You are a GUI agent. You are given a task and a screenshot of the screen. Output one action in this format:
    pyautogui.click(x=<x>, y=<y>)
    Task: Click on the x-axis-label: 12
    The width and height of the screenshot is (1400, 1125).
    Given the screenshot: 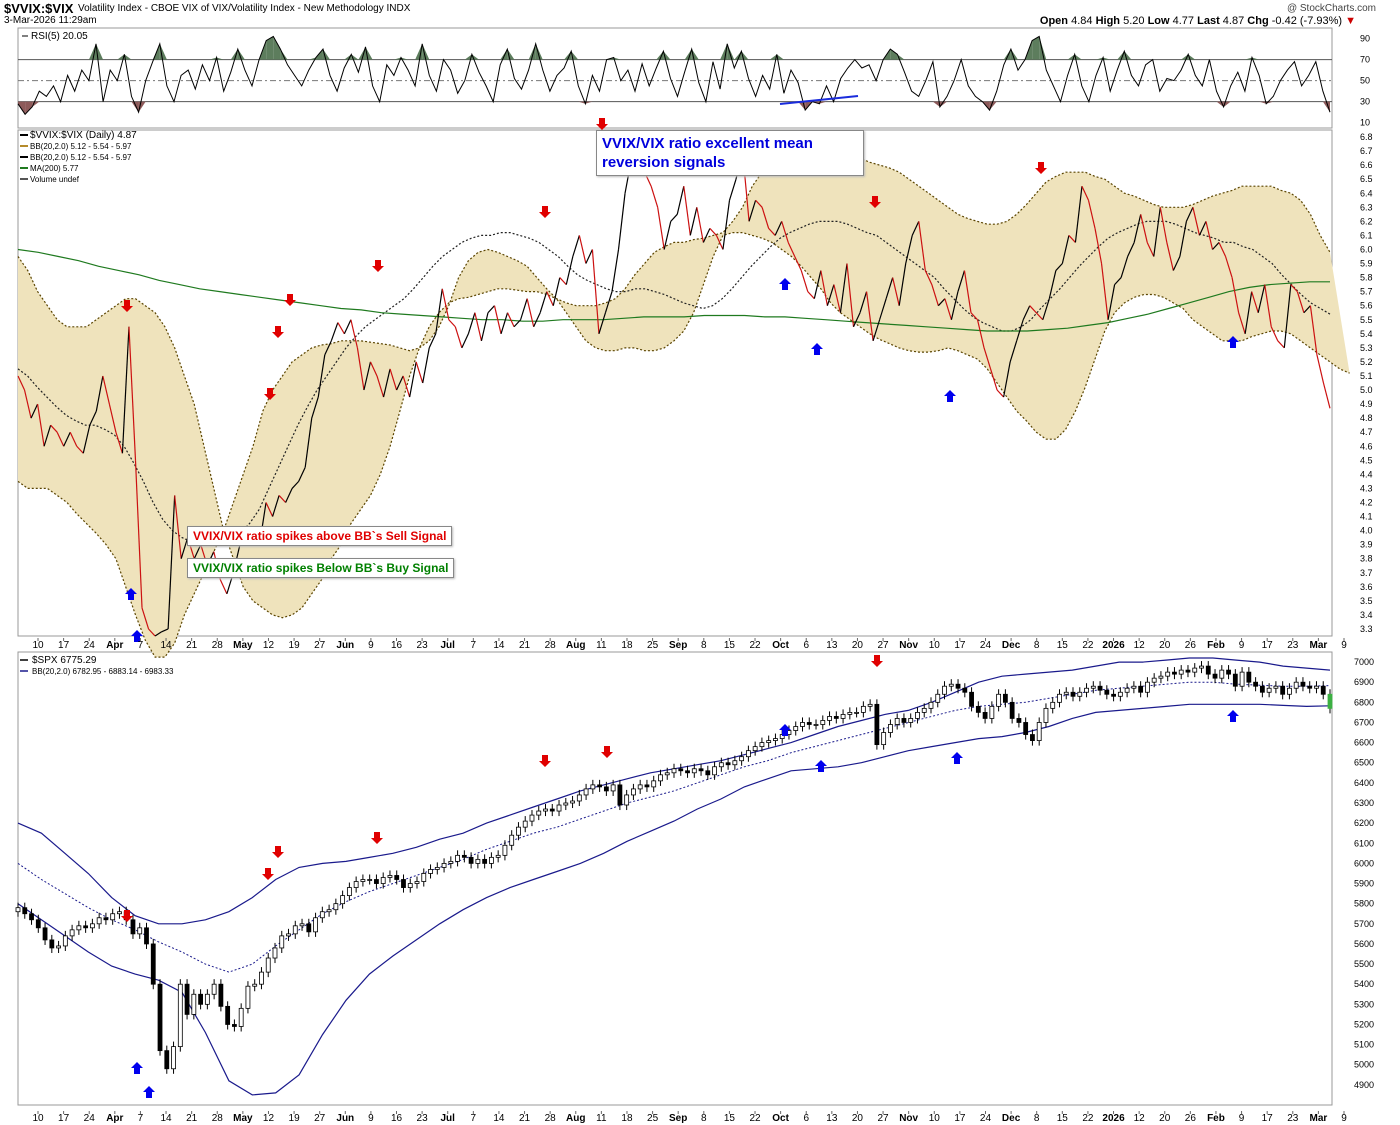 What is the action you would take?
    pyautogui.click(x=269, y=1118)
    